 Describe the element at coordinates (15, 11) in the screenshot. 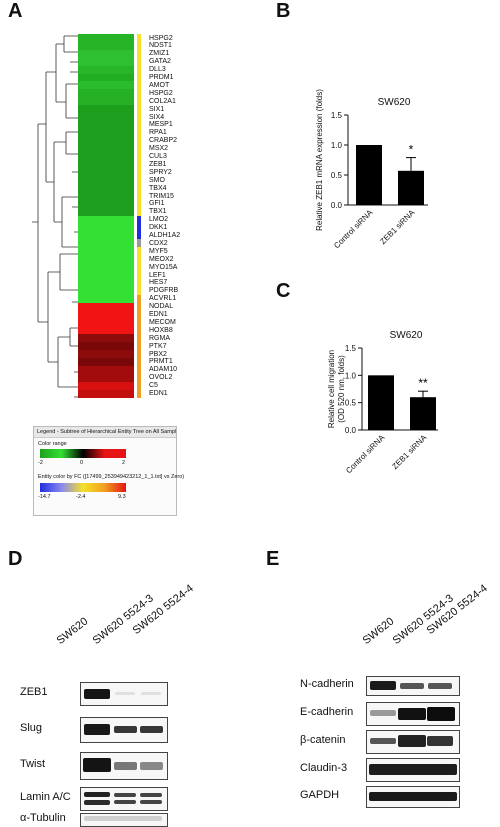

I see `panel-label-a: A` at that location.